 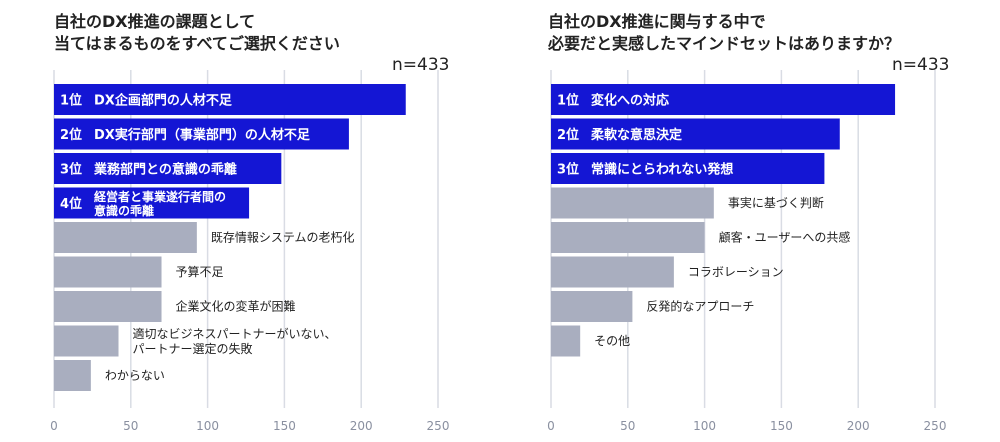 I want to click on category-label: DX実行部門（事業部門）の人材不足, so click(x=202, y=135).